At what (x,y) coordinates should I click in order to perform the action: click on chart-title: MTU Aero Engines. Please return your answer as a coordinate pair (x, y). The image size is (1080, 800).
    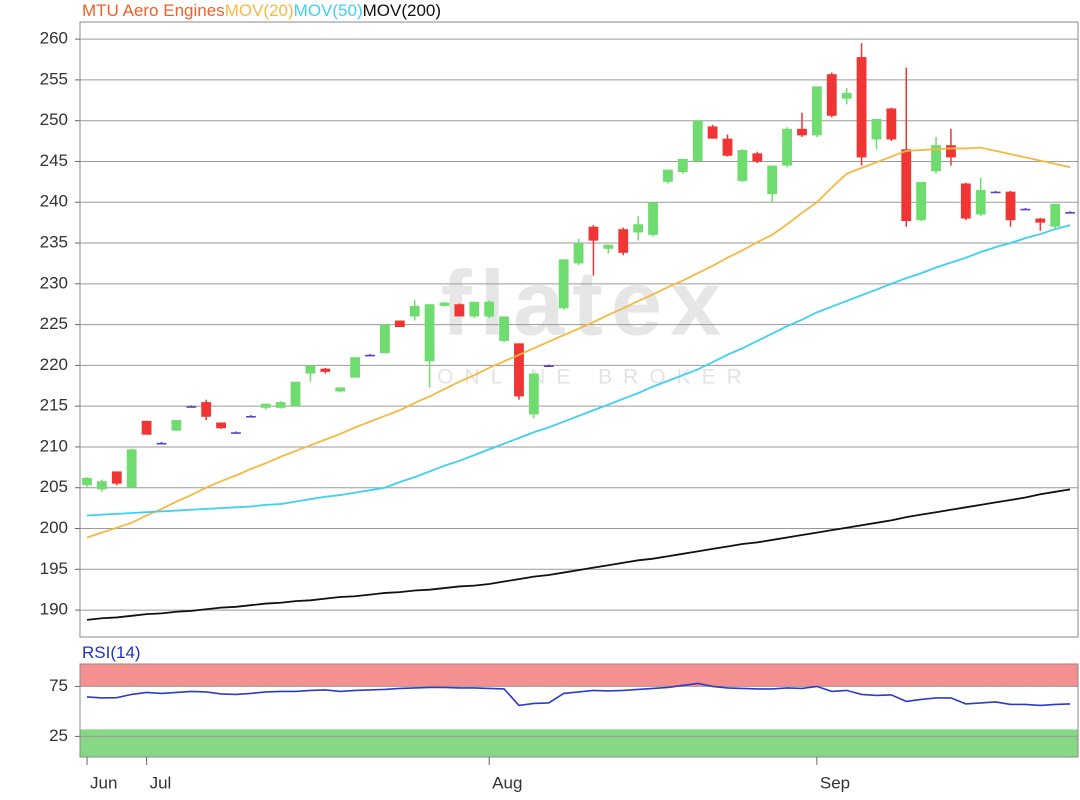
    Looking at the image, I should click on (153, 10).